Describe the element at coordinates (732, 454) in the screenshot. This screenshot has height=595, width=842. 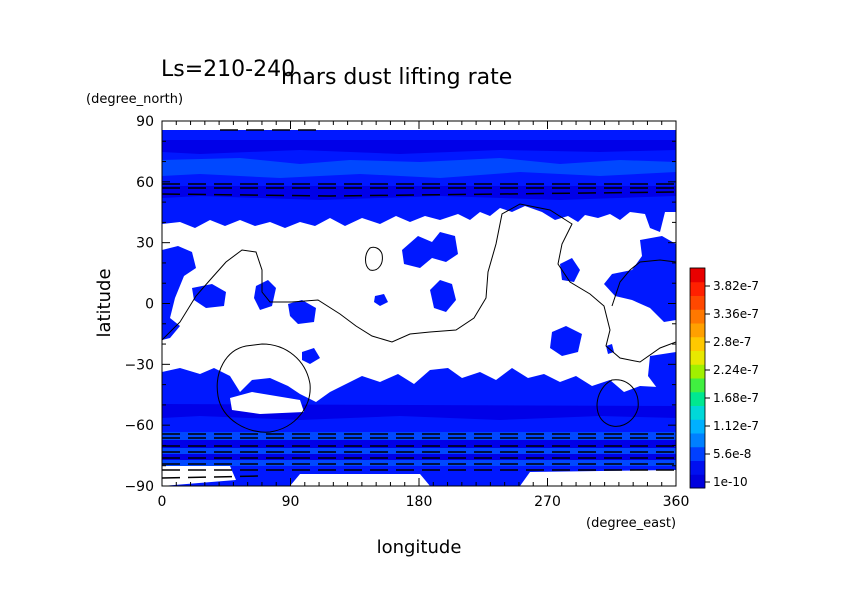
I see `colorbar-label: 5.6e-8` at that location.